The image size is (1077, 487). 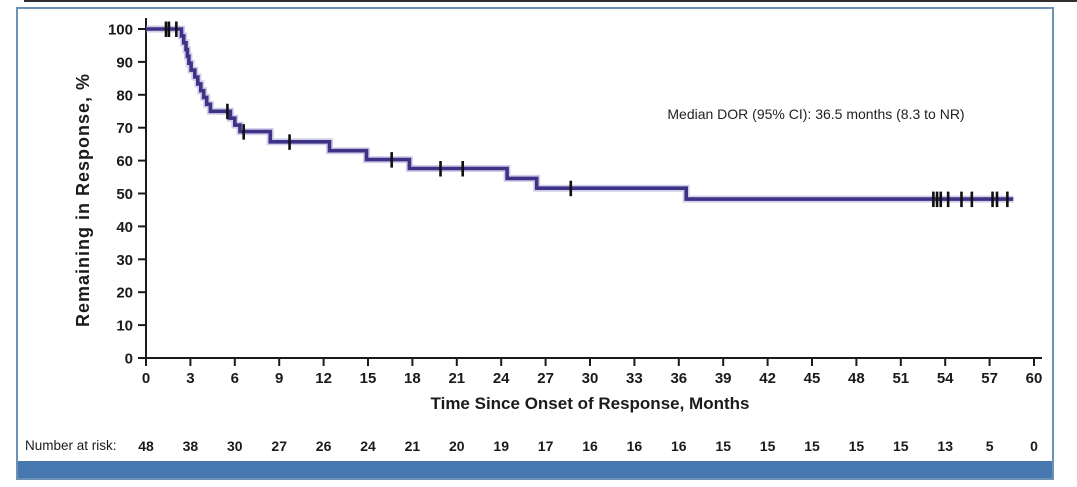 What do you see at coordinates (1034, 446) in the screenshot?
I see `number-at-risk-value: 0` at bounding box center [1034, 446].